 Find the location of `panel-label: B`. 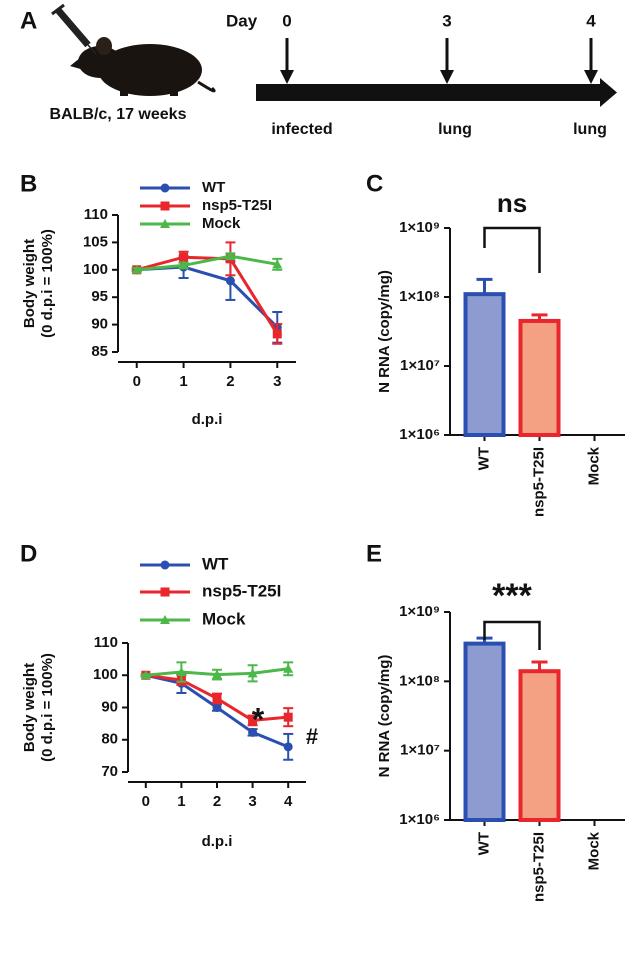

panel-label: B is located at coordinates (28, 183).